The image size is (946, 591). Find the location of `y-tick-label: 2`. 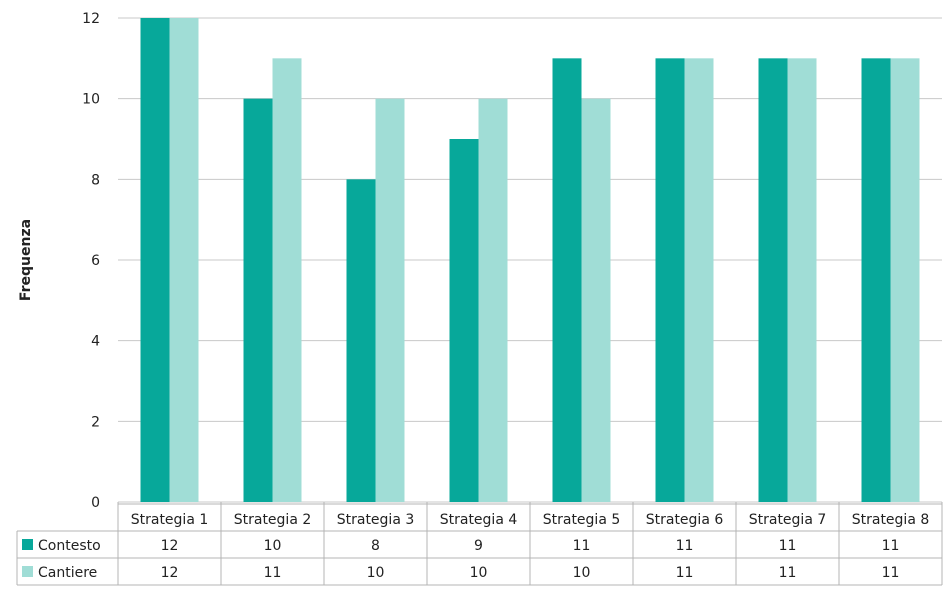

y-tick-label: 2 is located at coordinates (95, 422).